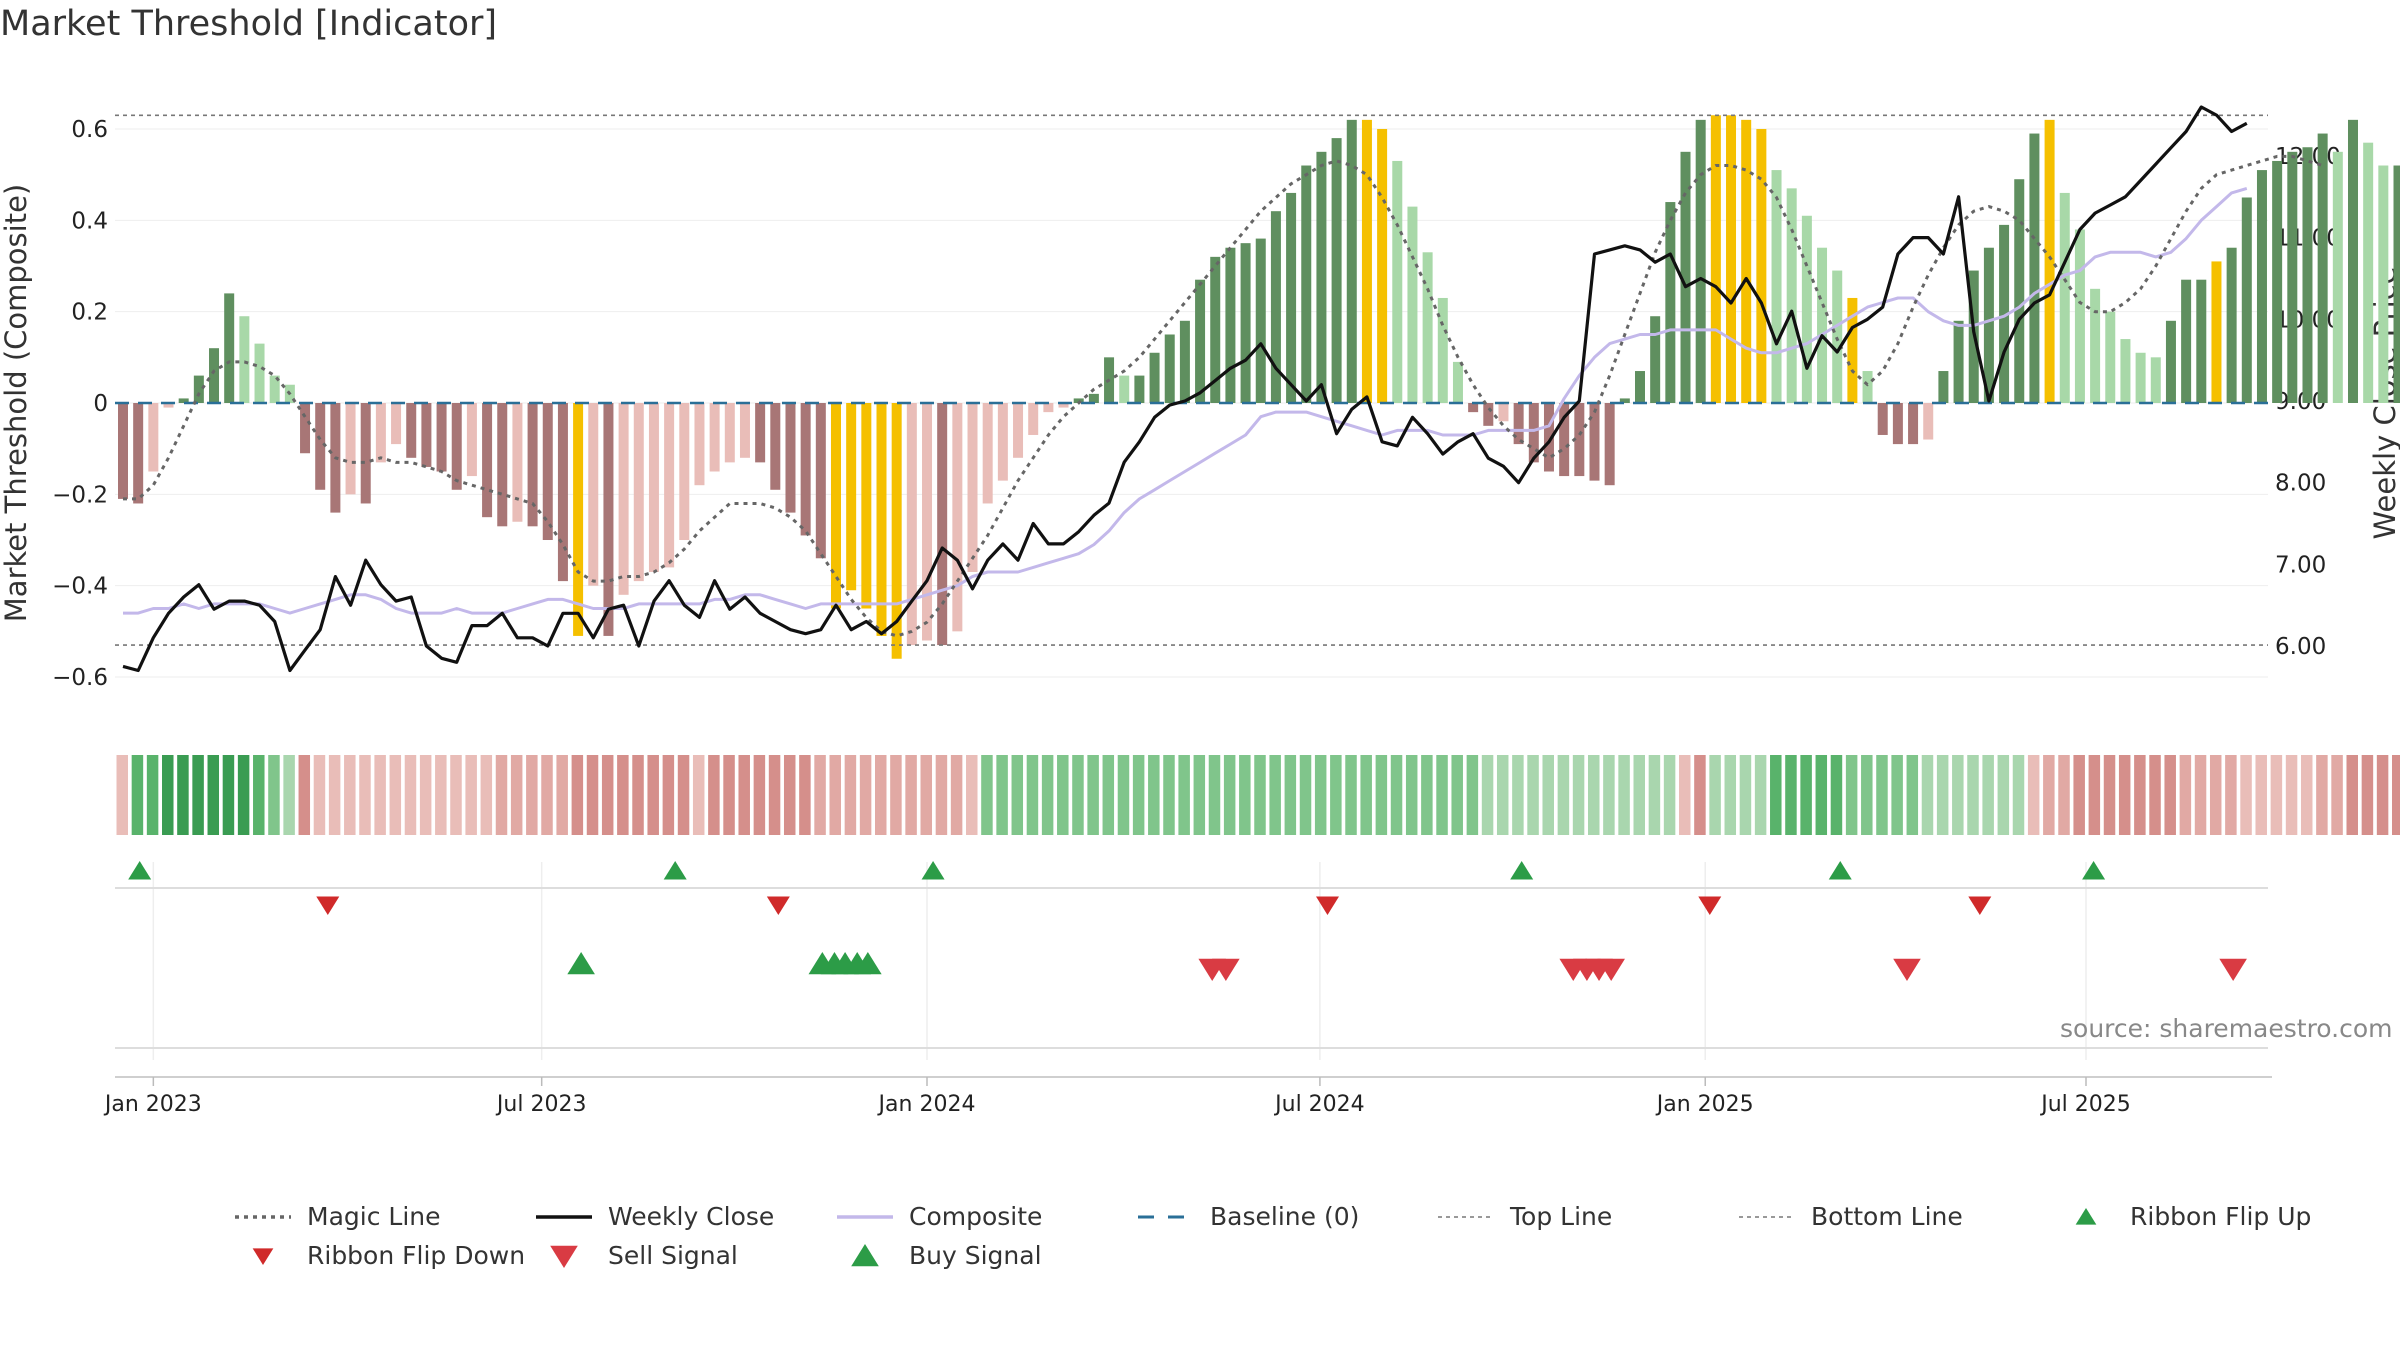 This screenshot has width=2400, height=1350. Describe the element at coordinates (644, 1255) in the screenshot. I see `legend-item: Sell Signal` at that location.